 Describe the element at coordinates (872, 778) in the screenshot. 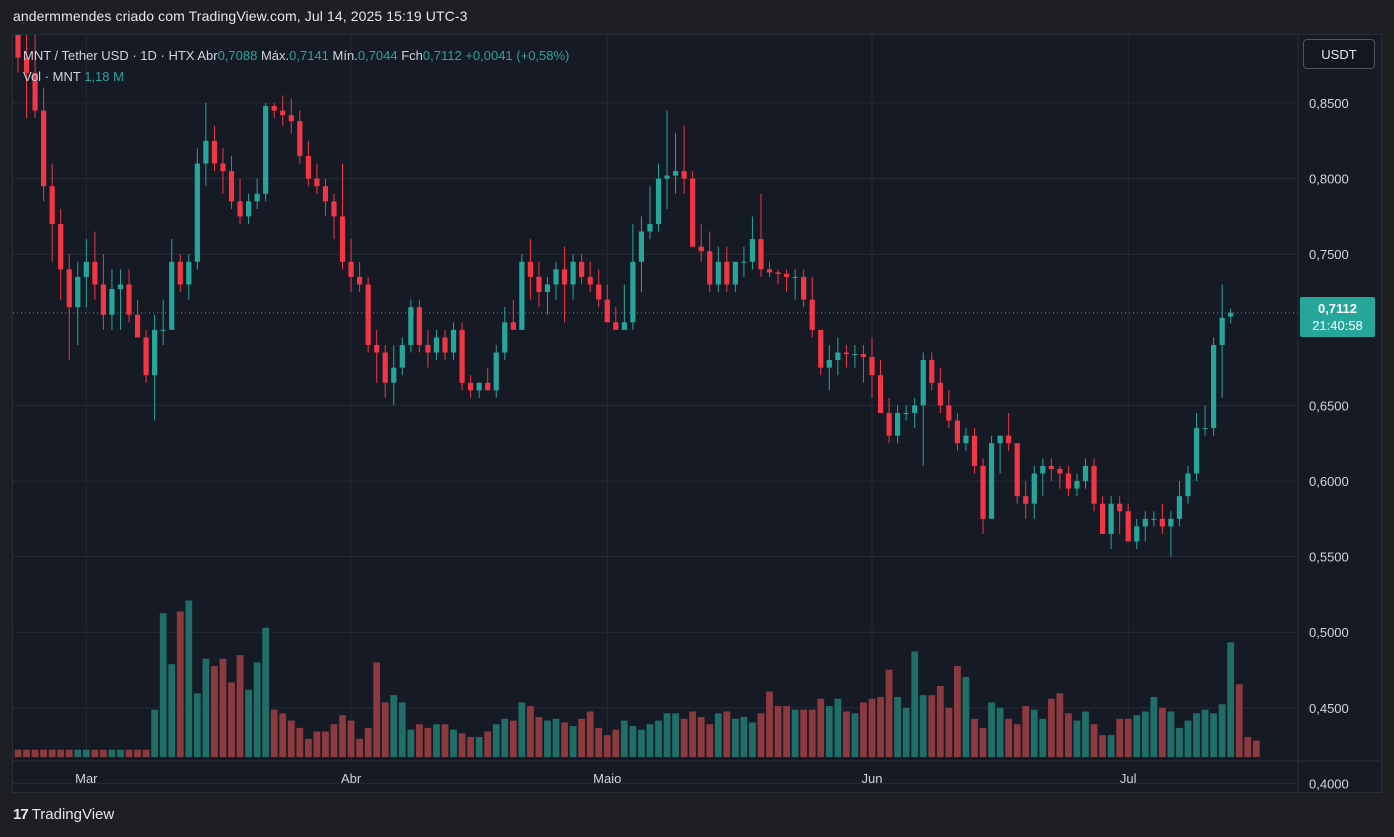

I see `time-tick-label: Jun` at that location.